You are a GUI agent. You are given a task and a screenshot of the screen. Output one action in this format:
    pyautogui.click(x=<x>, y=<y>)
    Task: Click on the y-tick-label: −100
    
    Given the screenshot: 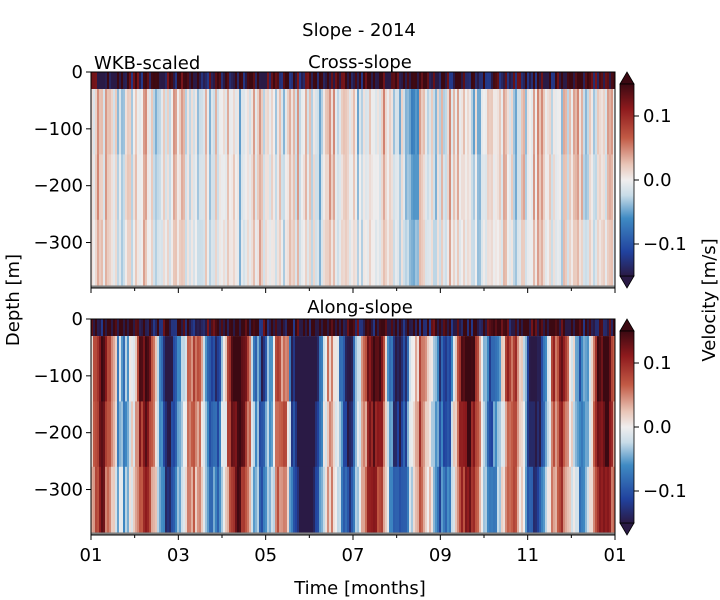 What is the action you would take?
    pyautogui.click(x=58, y=129)
    